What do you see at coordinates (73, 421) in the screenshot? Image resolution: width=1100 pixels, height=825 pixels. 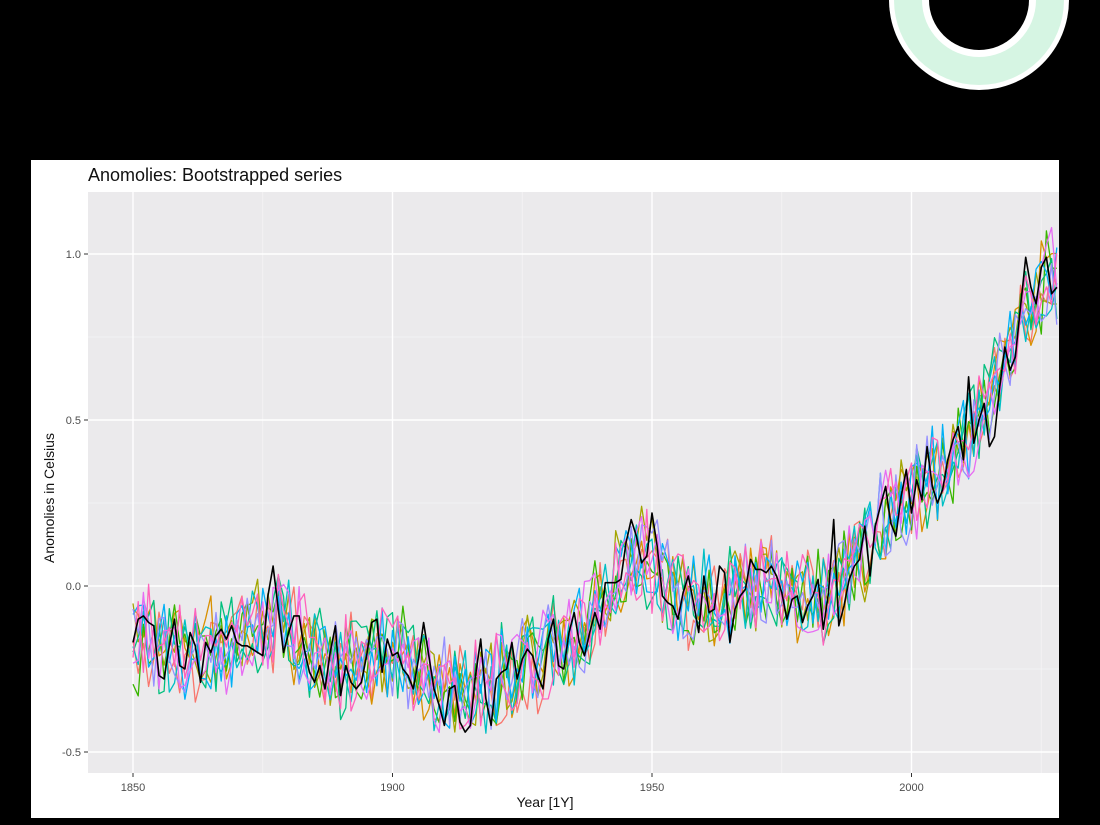 I see `y-tick-label: 0.5` at bounding box center [73, 421].